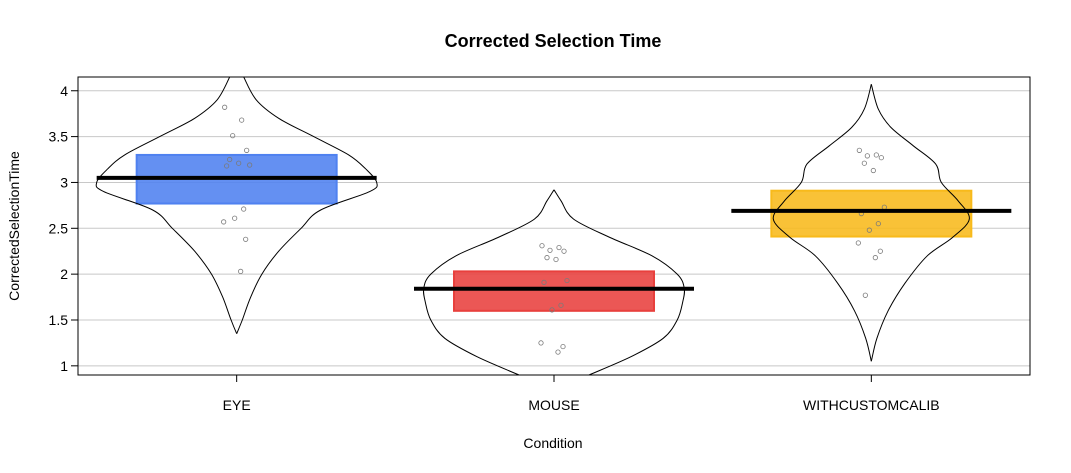 The width and height of the screenshot is (1071, 473). I want to click on group-mouse, so click(554, 282).